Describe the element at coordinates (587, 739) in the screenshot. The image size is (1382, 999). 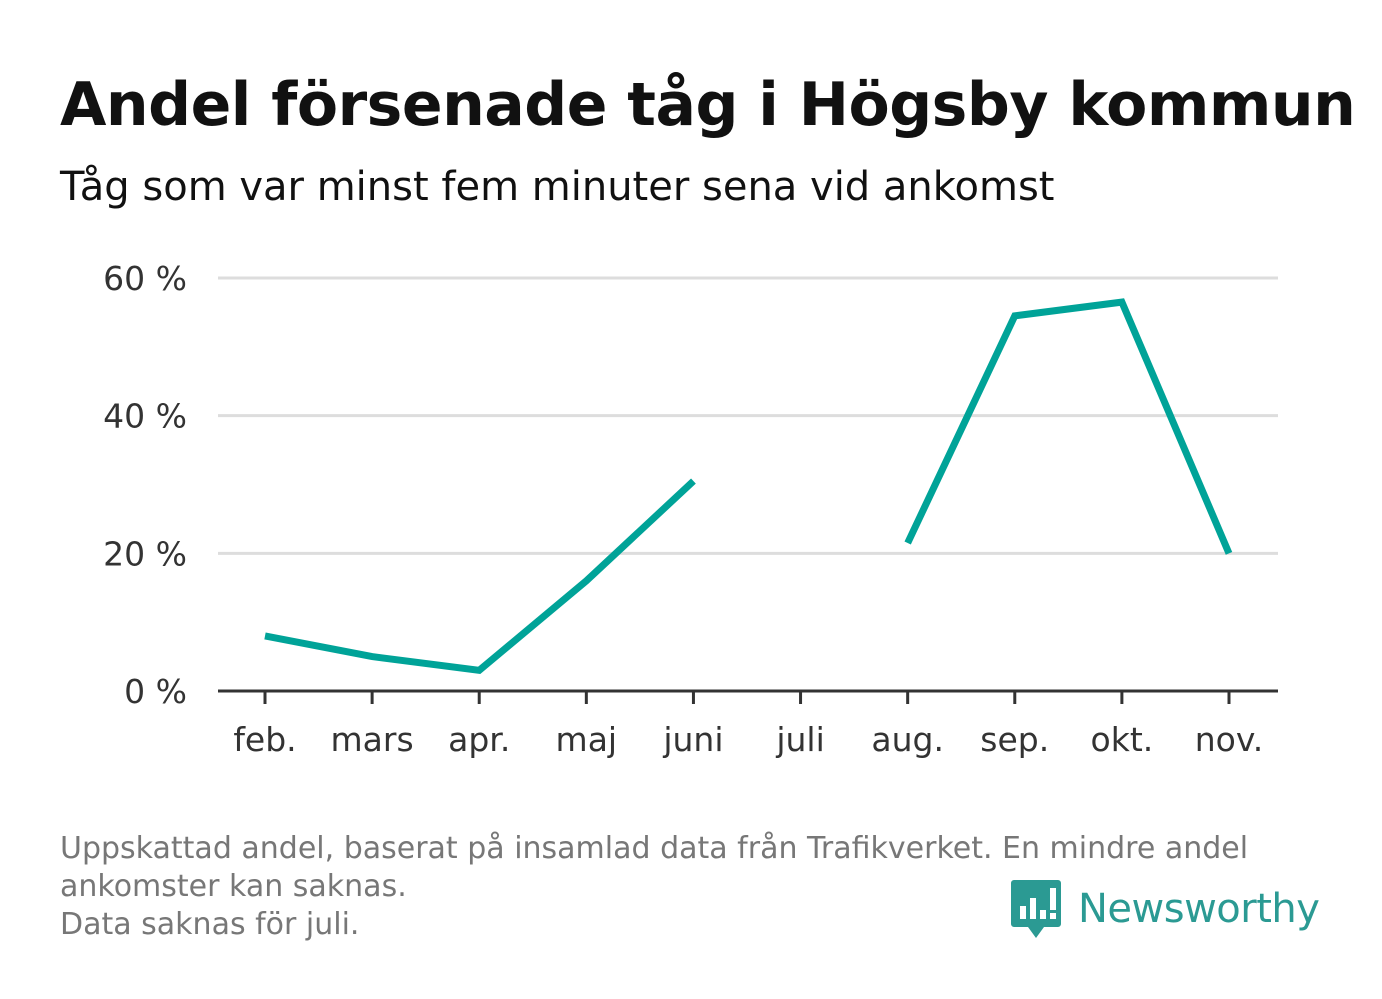
I see `x-tick-label: maj` at that location.